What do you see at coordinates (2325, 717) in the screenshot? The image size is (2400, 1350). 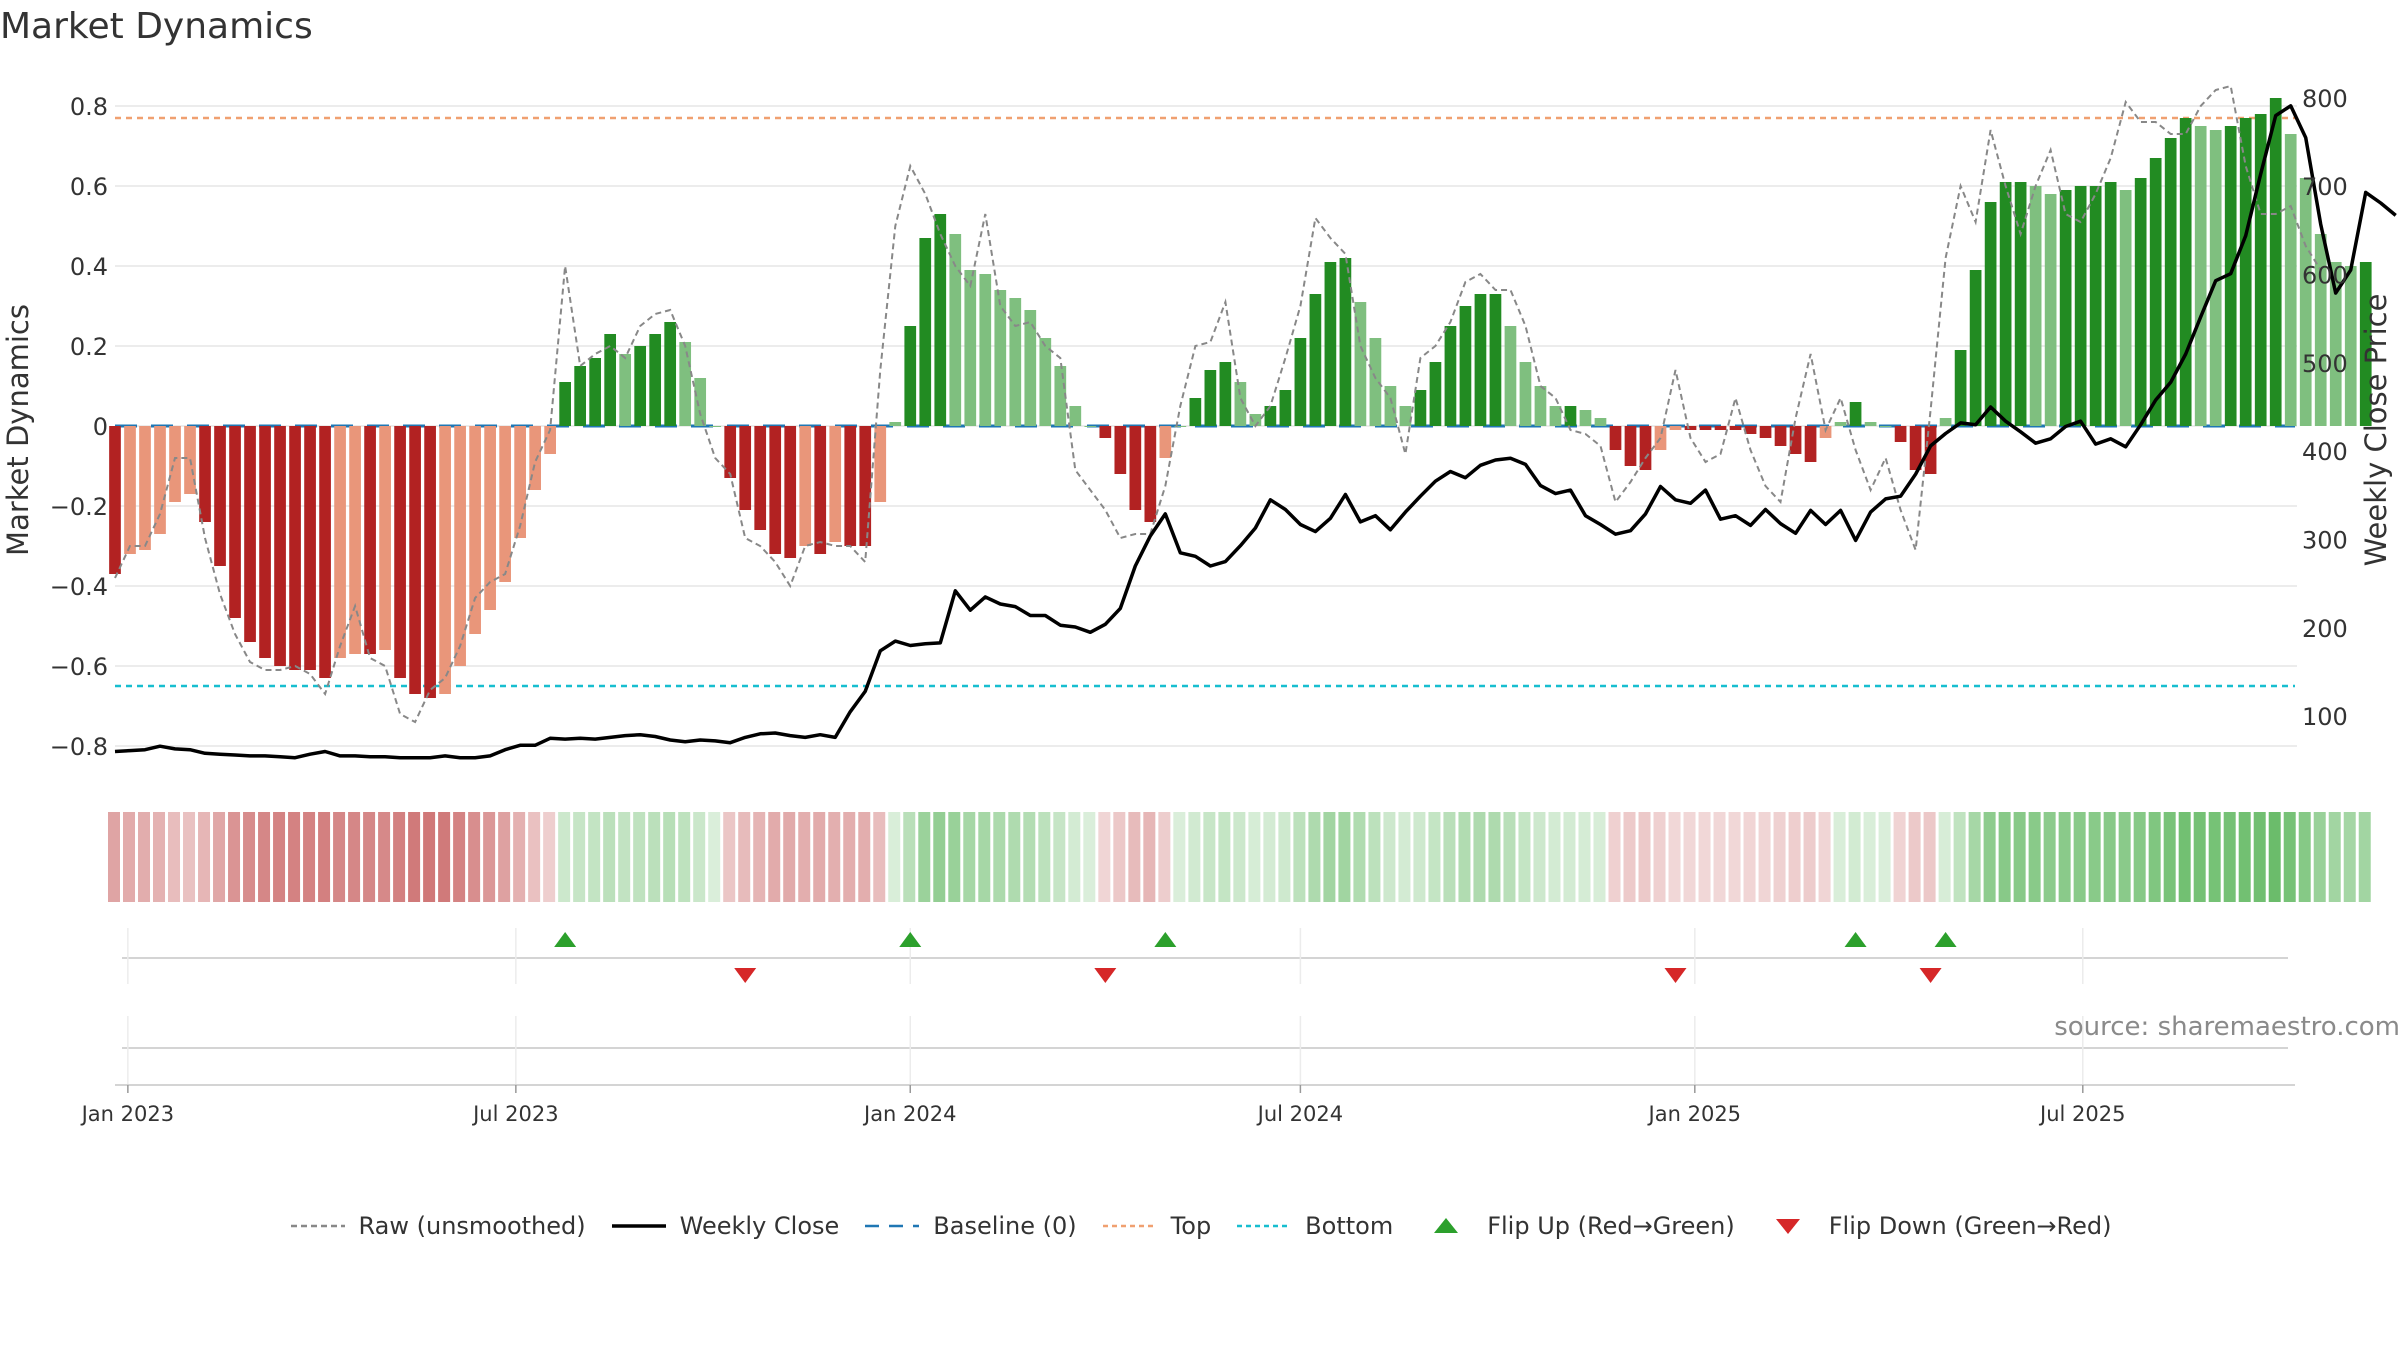 I see `y2-tick-label: 100` at bounding box center [2325, 717].